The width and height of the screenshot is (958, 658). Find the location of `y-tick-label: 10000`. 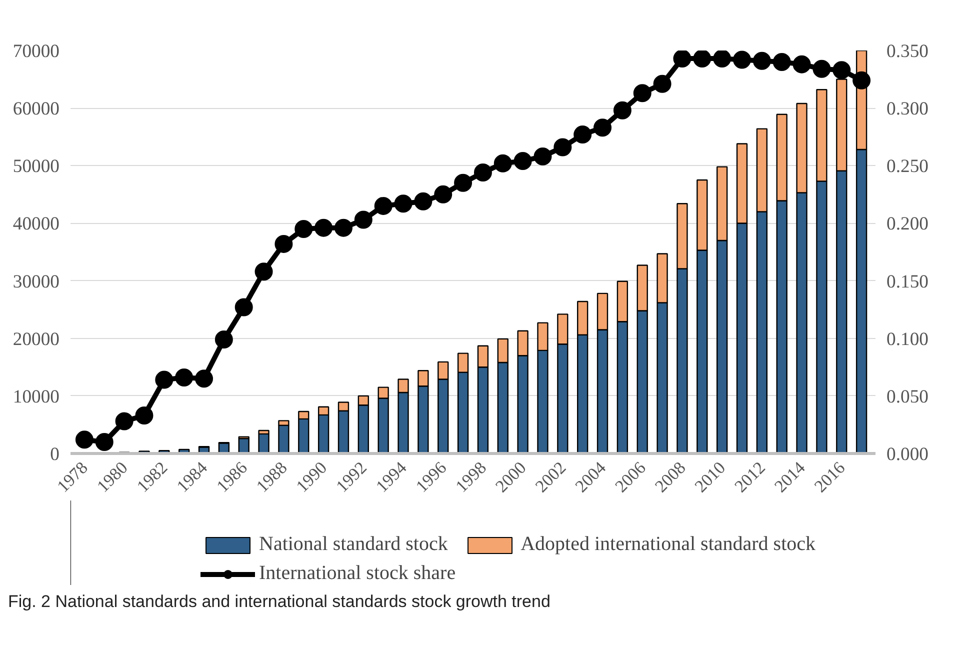

y-tick-label: 10000 is located at coordinates (36, 397).